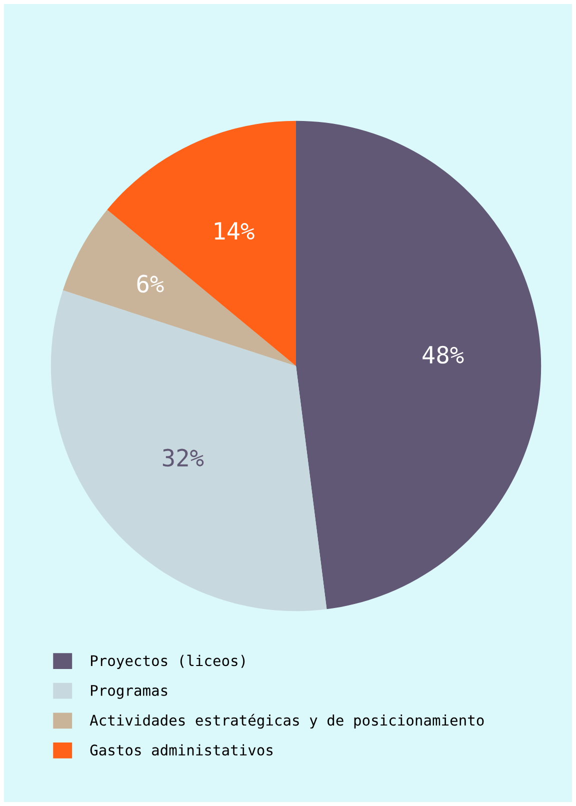 This screenshot has width=576, height=806. What do you see at coordinates (183, 457) in the screenshot?
I see `data-label: 32%` at bounding box center [183, 457].